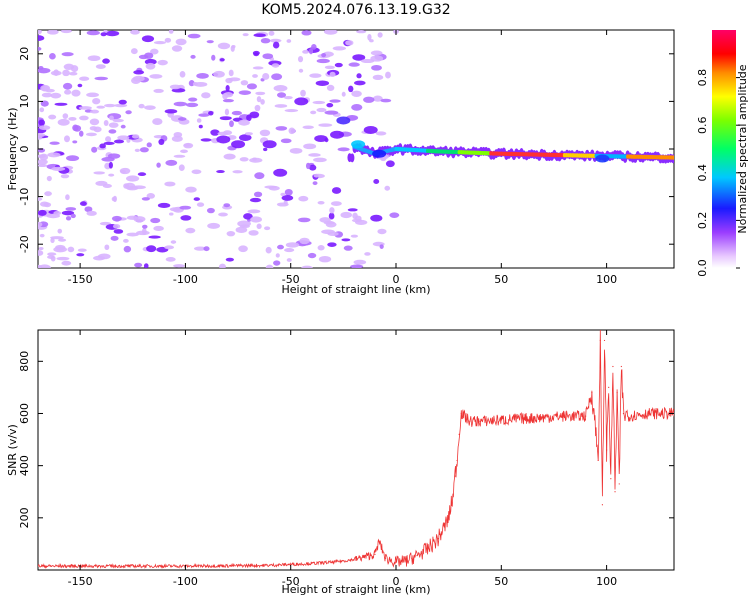  Describe the element at coordinates (12, 450) in the screenshot. I see `bottom-y-axis-label: SNR (v/v)` at that location.